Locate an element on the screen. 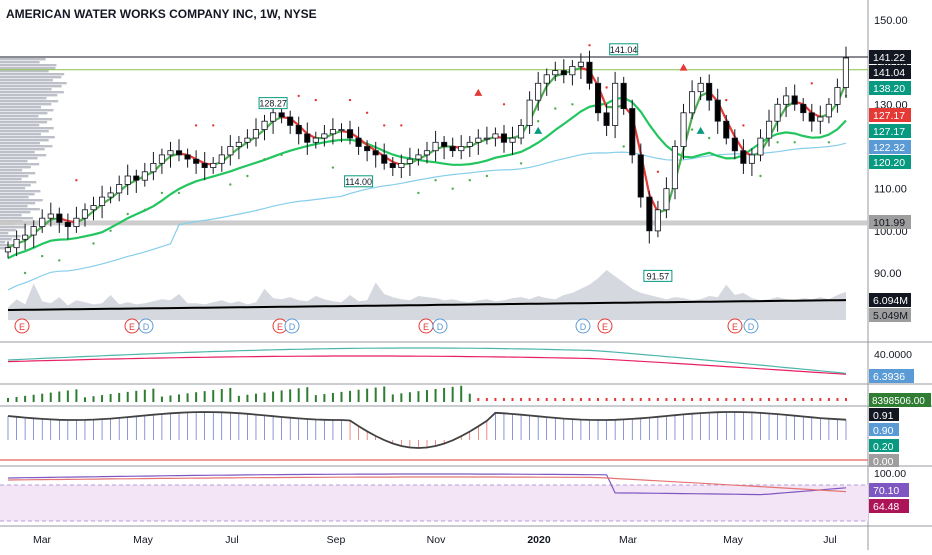  oscillator-badge-label: 0.20 is located at coordinates (883, 447).